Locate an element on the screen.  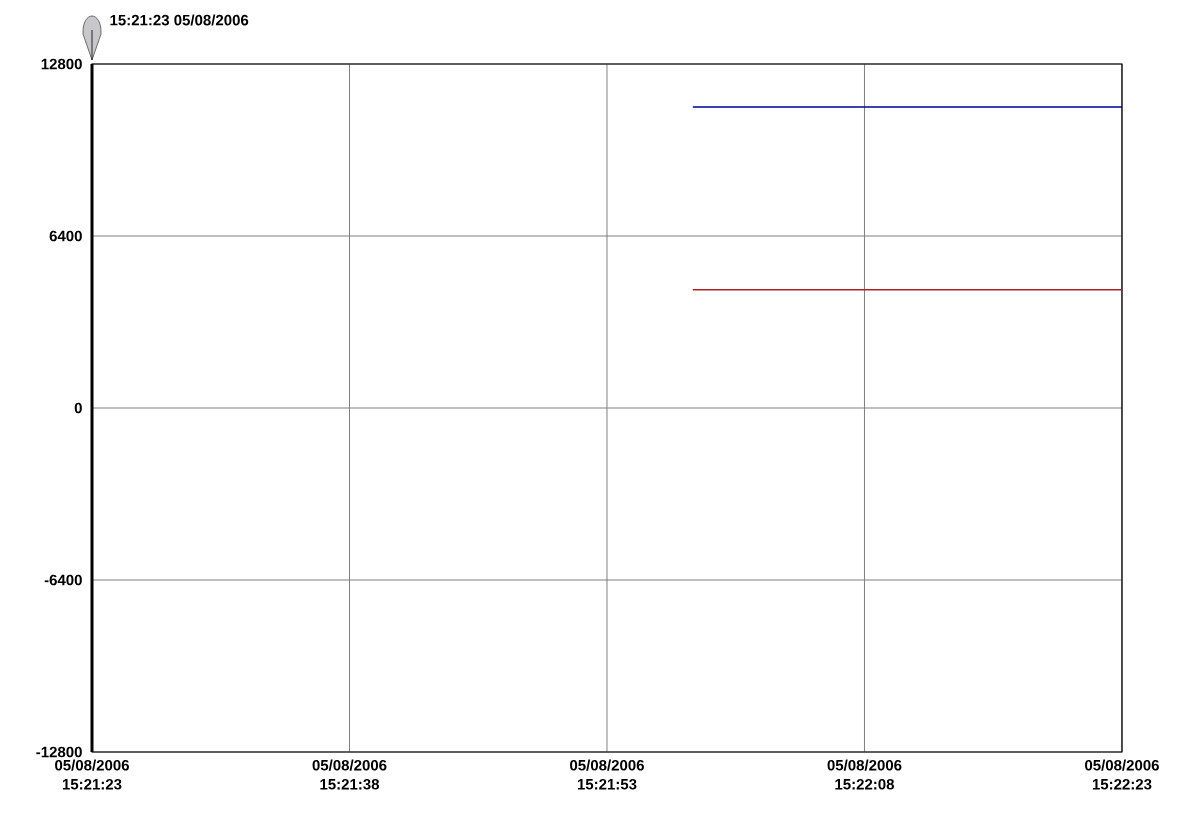
y-tick-label: 6400 is located at coordinates (65, 236).